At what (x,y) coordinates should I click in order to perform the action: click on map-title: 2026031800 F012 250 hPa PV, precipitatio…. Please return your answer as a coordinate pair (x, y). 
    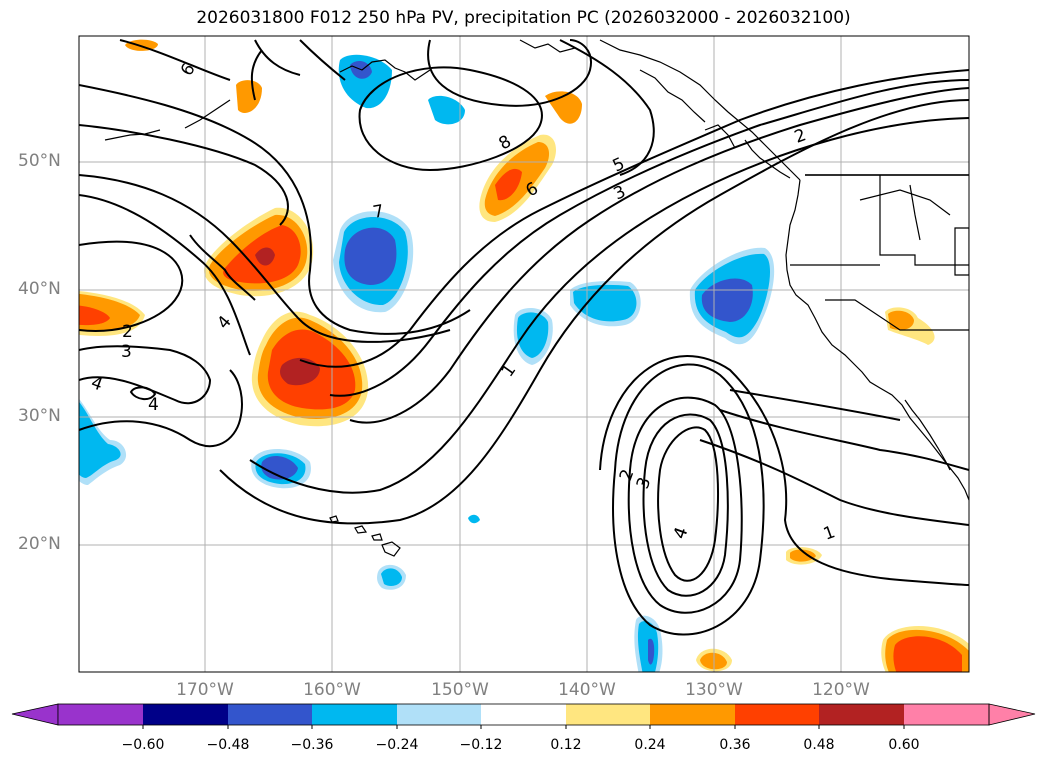
    Looking at the image, I should click on (523, 18).